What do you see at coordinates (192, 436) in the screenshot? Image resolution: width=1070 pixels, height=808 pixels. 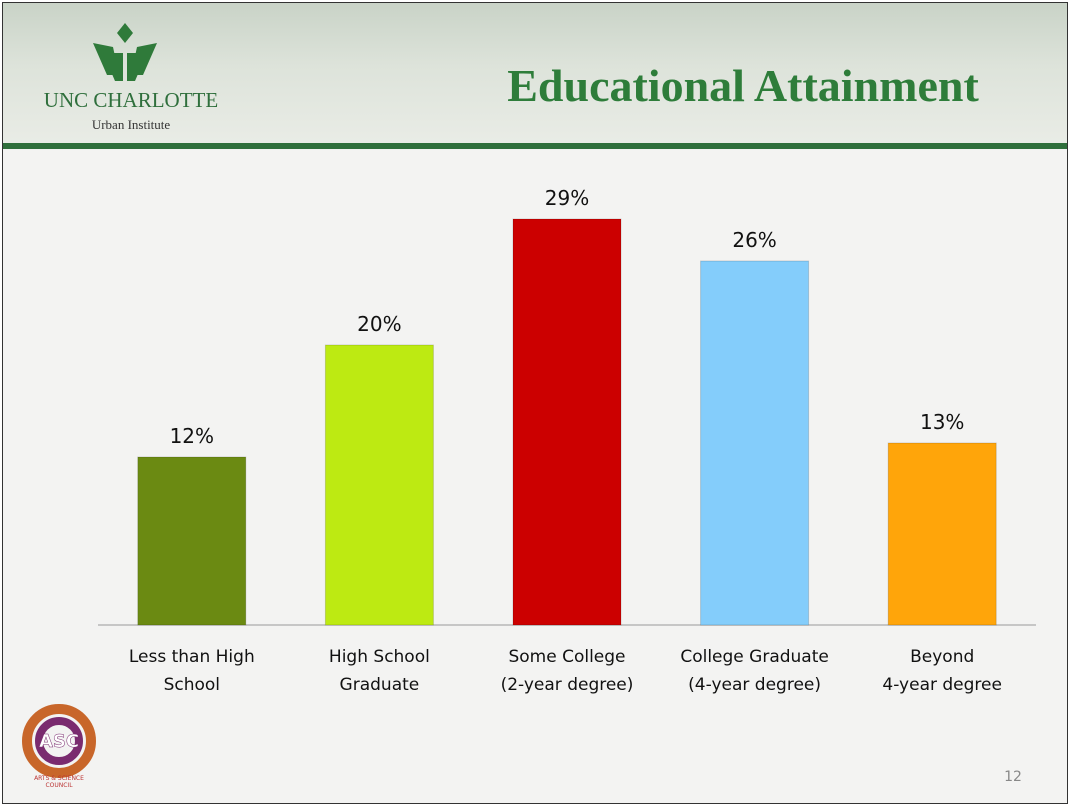 I see `value-label: 12%` at bounding box center [192, 436].